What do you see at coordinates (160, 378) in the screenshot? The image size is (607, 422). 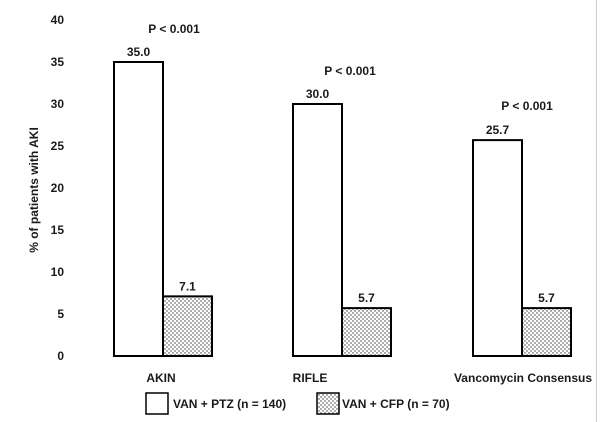 I see `category-label: AKIN` at bounding box center [160, 378].